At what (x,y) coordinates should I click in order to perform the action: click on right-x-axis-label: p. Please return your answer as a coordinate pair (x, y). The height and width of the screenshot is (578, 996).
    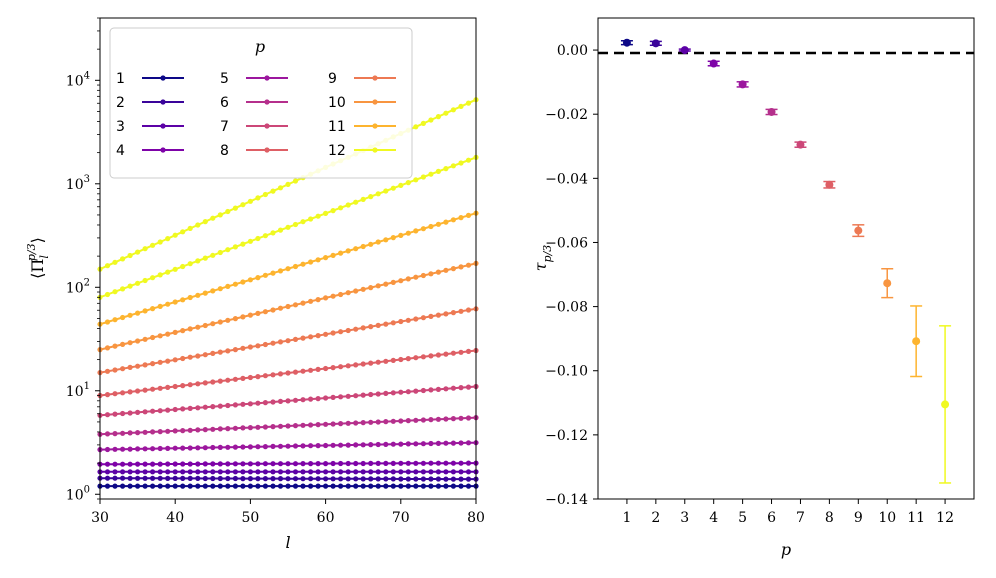
    Looking at the image, I should click on (786, 549).